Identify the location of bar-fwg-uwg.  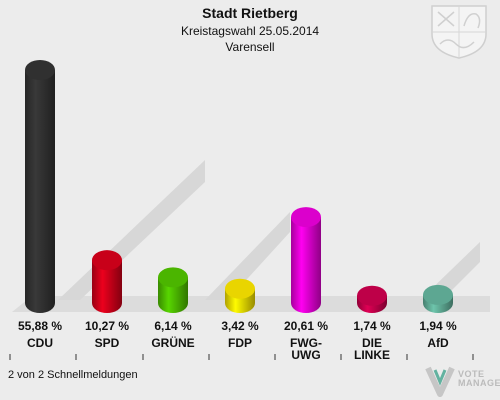
(306, 260).